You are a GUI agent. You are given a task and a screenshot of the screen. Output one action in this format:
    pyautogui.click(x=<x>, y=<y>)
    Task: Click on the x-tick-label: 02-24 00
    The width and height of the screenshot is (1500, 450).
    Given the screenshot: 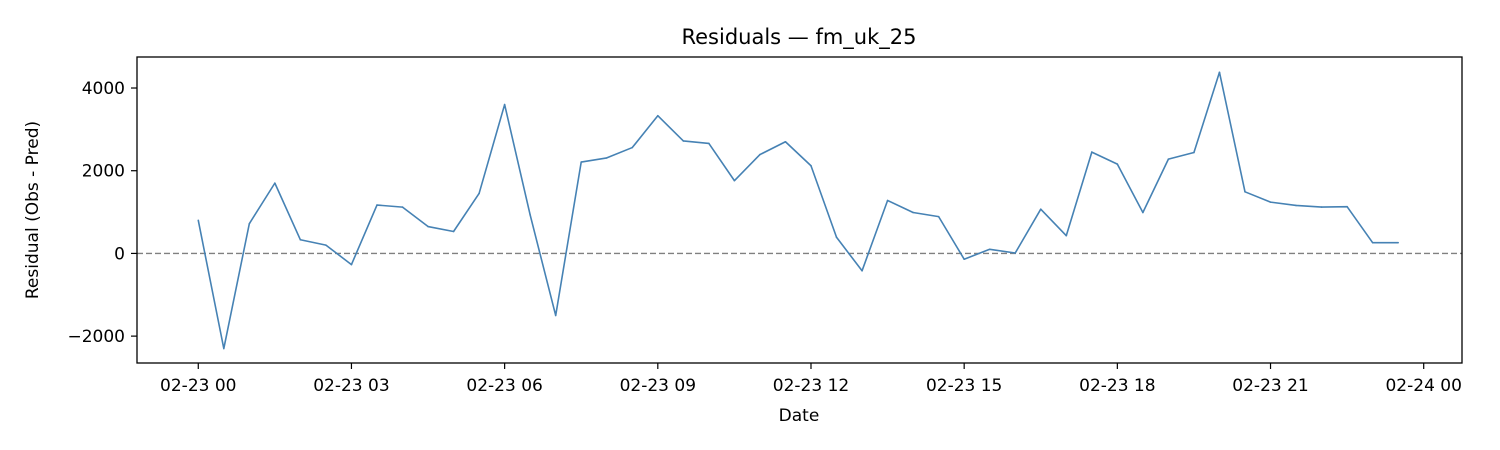 What is the action you would take?
    pyautogui.click(x=1423, y=386)
    